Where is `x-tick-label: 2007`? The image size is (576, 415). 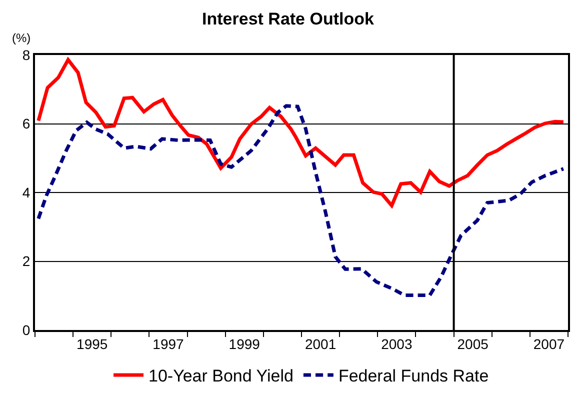
x-tick-label: 2007 is located at coordinates (549, 344).